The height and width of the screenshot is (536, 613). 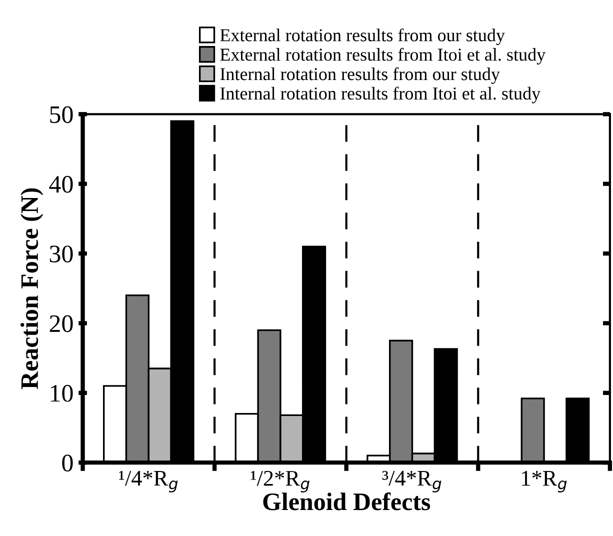 I want to click on x-axis-title: Glenoid Defects, so click(x=346, y=501).